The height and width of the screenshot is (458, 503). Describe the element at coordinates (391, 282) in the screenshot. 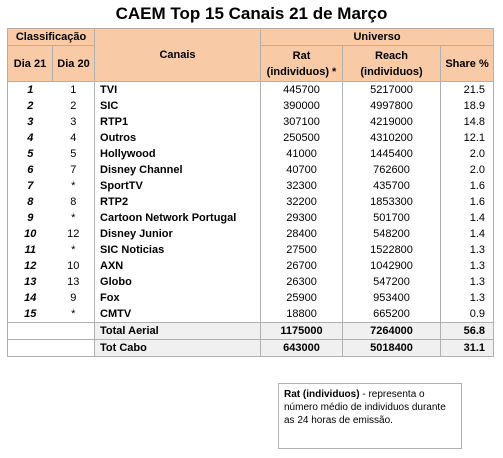

I see `reach-value: 547200` at that location.